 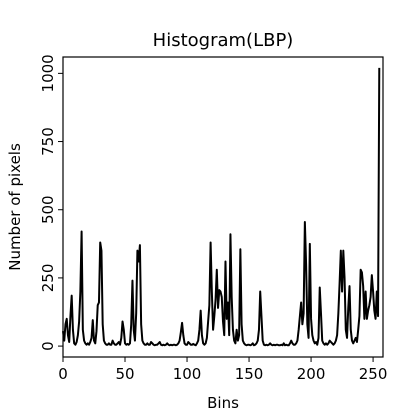 What do you see at coordinates (311, 374) in the screenshot?
I see `x-tick-label: 200` at bounding box center [311, 374].